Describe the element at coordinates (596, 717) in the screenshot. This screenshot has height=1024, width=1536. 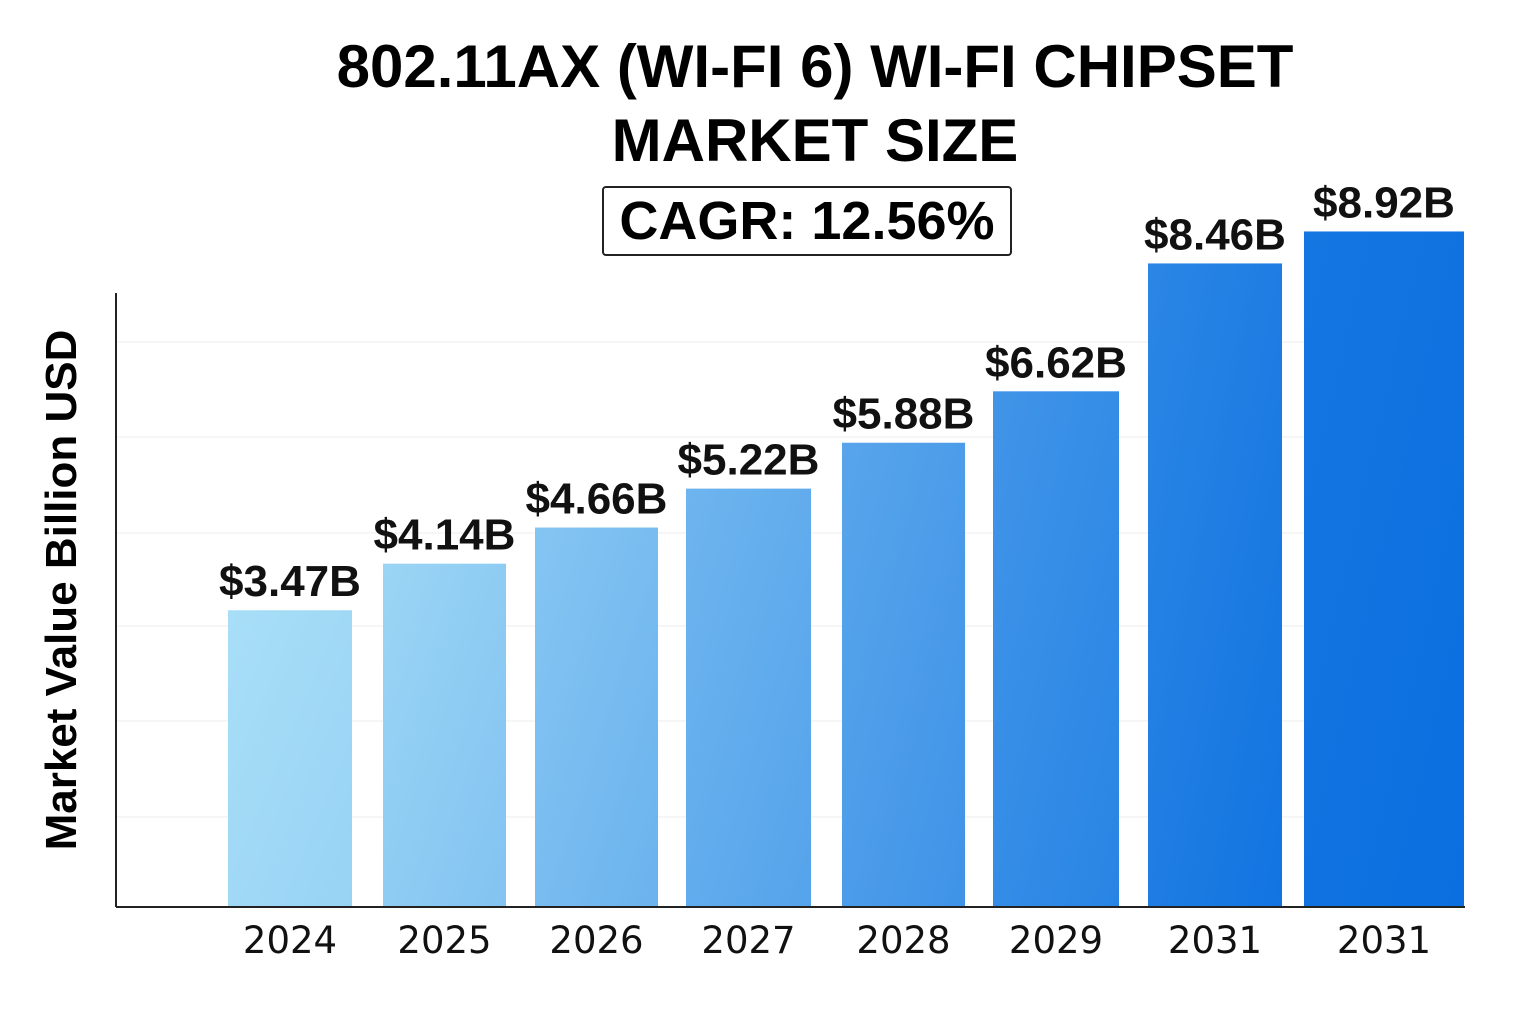
I see `bar-2026` at that location.